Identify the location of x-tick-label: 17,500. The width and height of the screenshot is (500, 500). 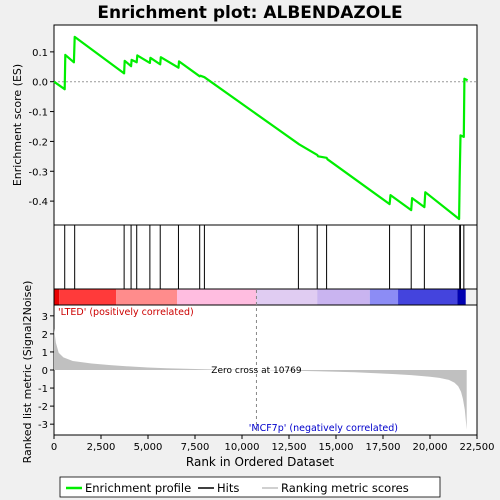
(383, 447).